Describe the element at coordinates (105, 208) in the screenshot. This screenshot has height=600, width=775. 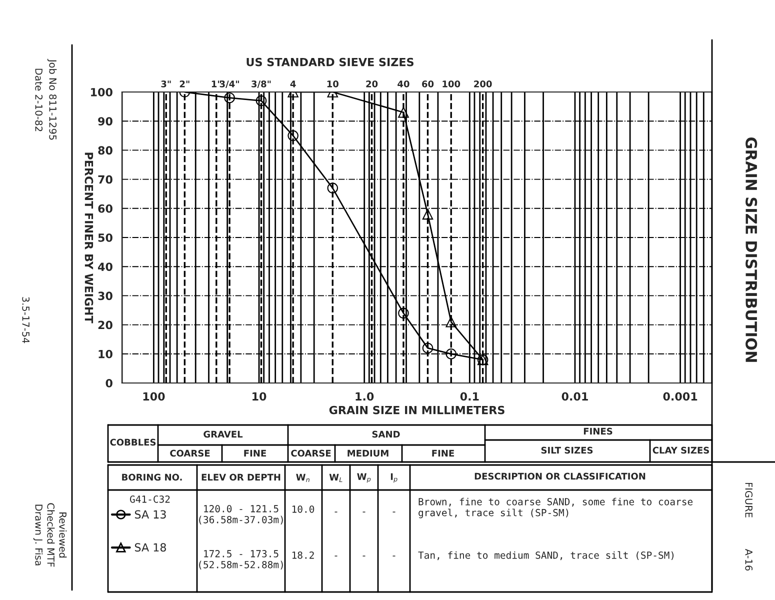
I see `y-tick-label: 60` at that location.